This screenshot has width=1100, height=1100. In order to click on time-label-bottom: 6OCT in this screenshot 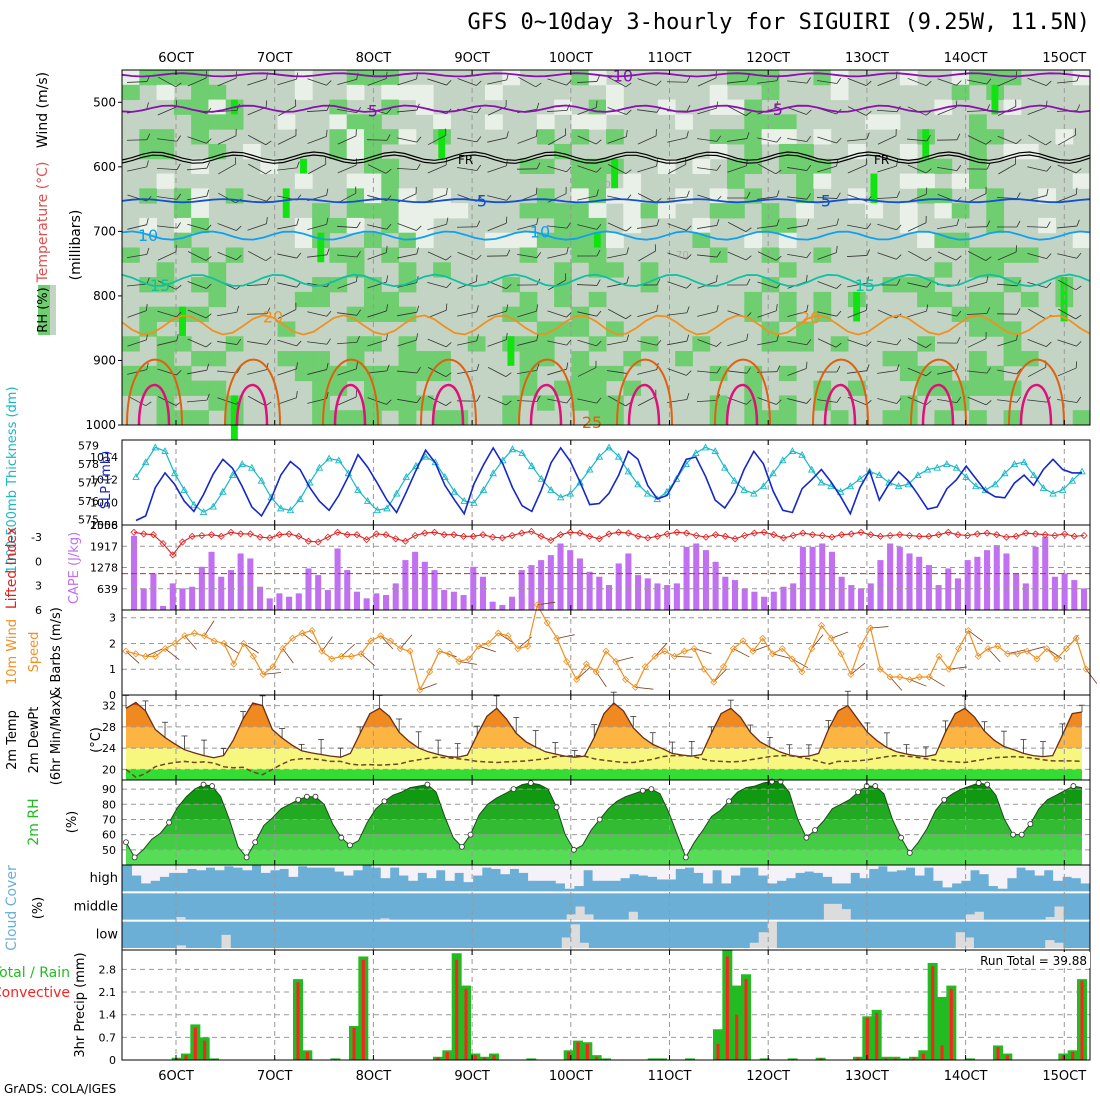, I will do `click(176, 1076)`.